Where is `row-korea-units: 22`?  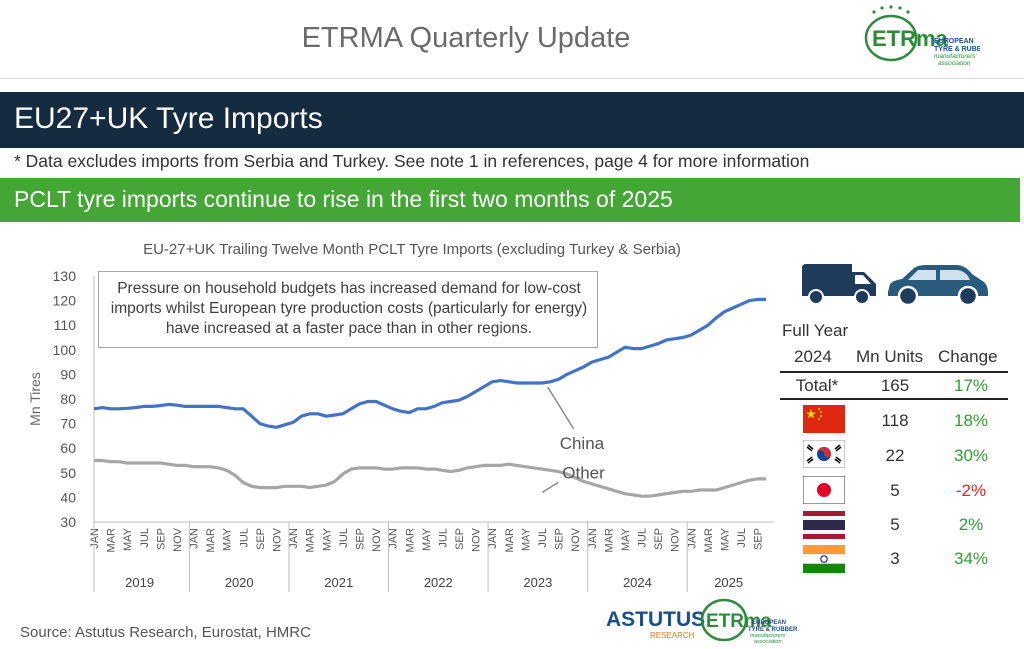 row-korea-units: 22 is located at coordinates (895, 455).